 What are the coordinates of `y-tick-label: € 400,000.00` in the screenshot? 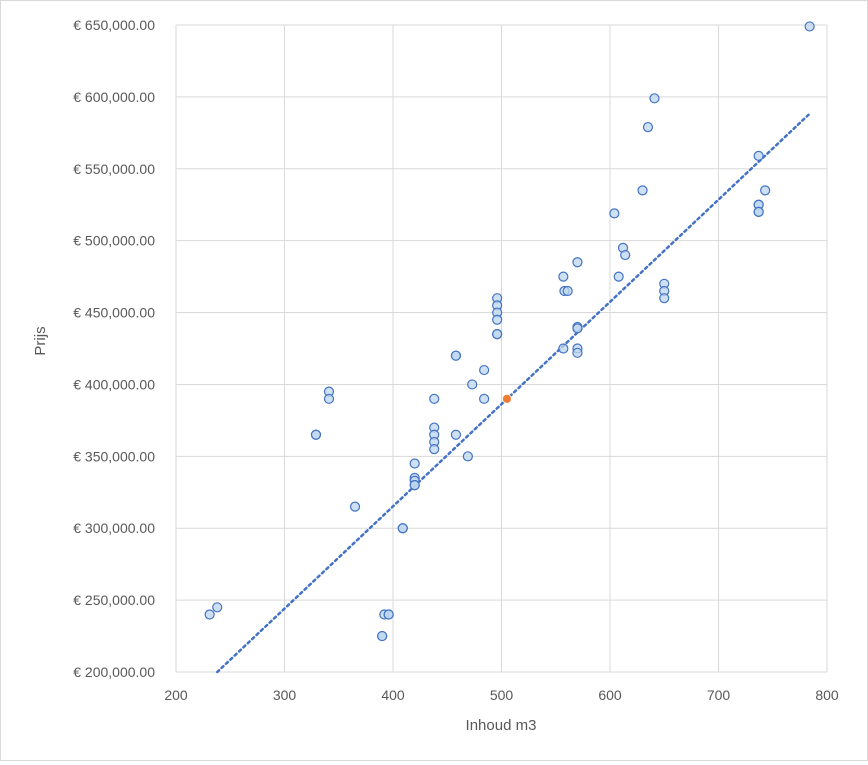 It's located at (114, 384).